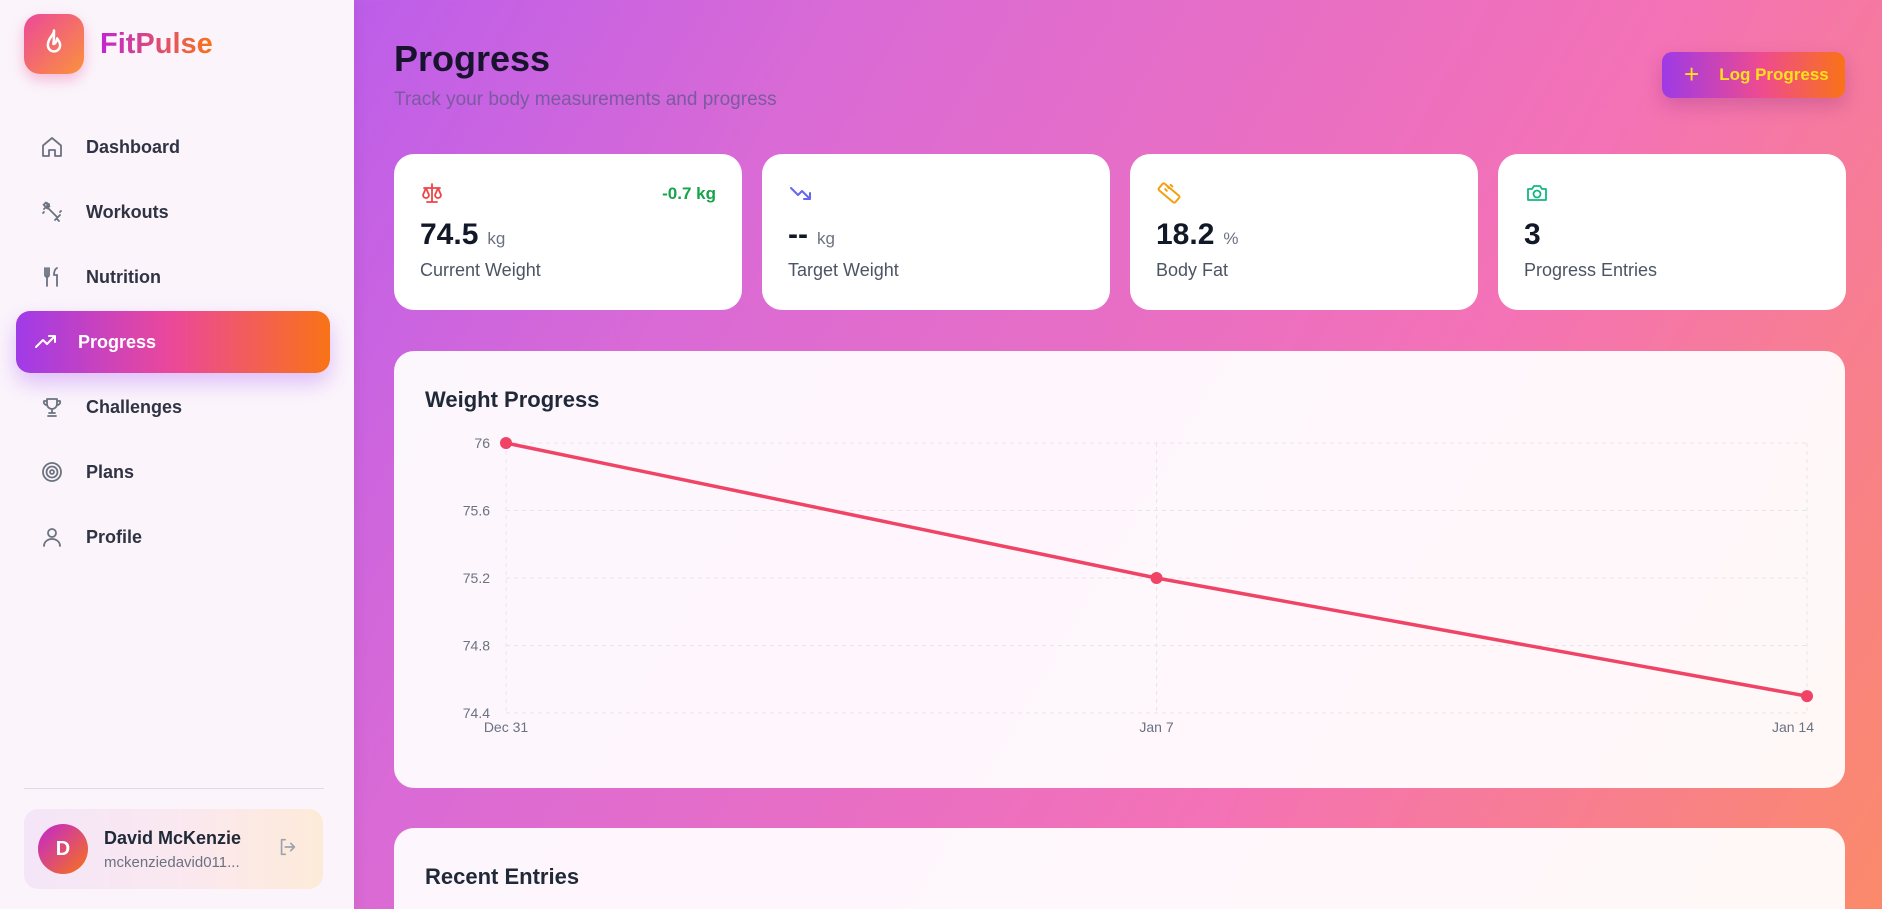  Describe the element at coordinates (1119, 868) in the screenshot. I see `recent-entries-card: Recent Entries` at that location.